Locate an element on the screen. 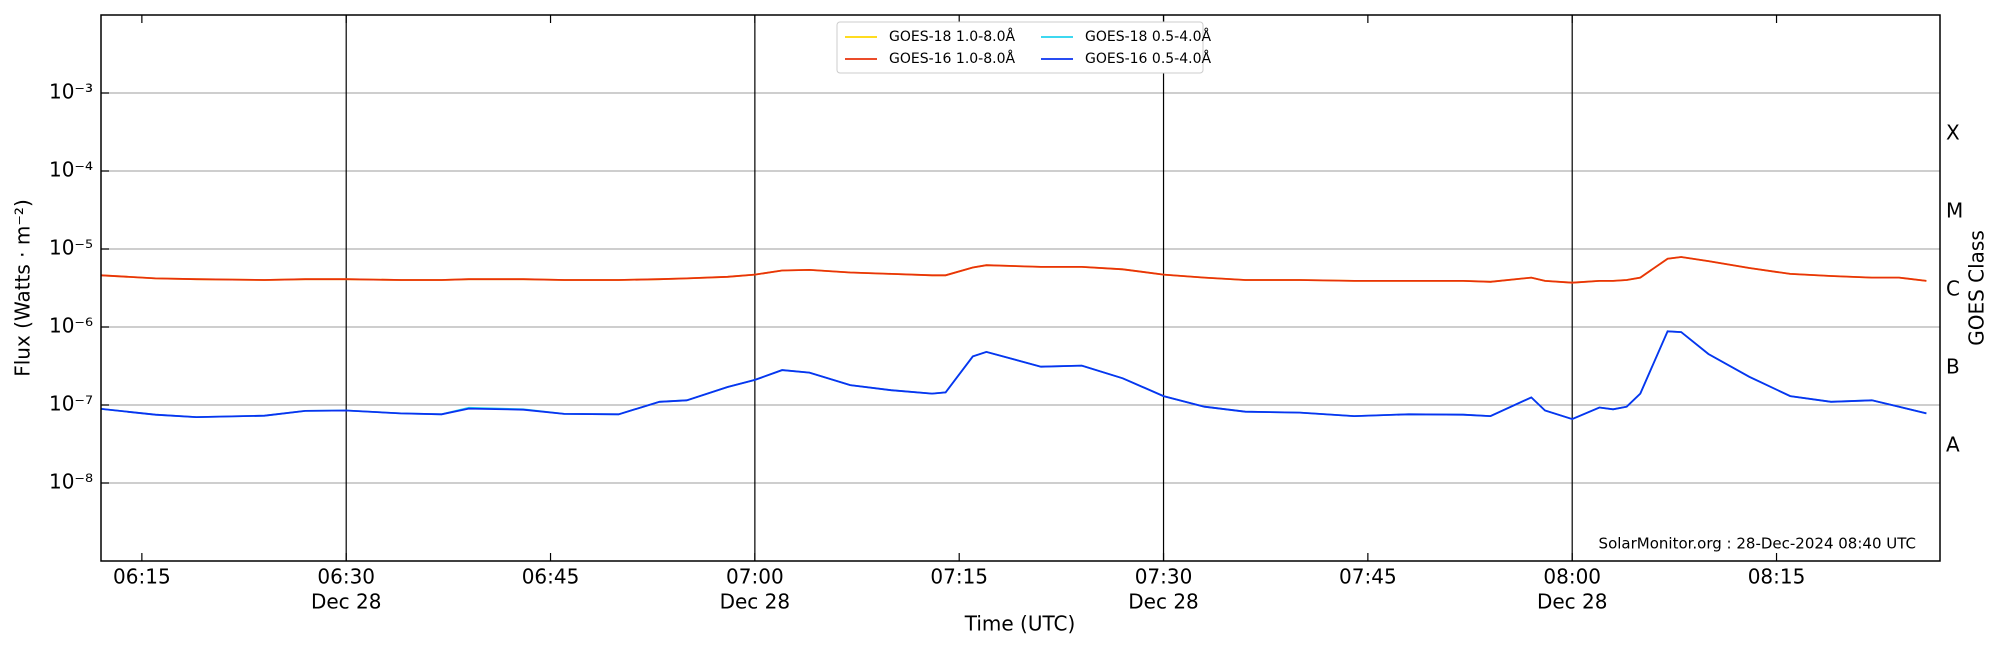 Image resolution: width=2000 pixels, height=650 pixels. x-tick-label: 08:15 is located at coordinates (1777, 577).